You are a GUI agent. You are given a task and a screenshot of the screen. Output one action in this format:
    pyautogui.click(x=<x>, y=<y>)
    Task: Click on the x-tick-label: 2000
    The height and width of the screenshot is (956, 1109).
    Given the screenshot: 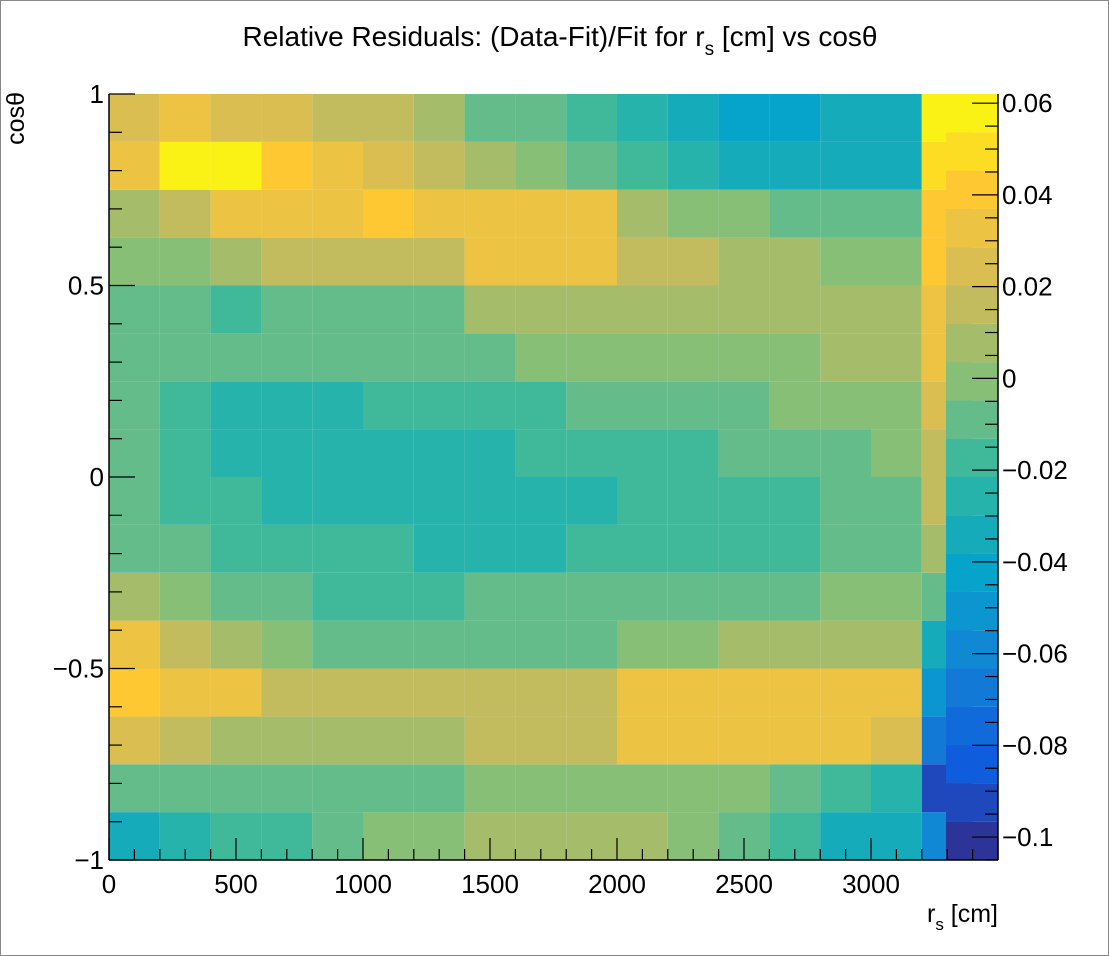 What is the action you would take?
    pyautogui.click(x=617, y=884)
    